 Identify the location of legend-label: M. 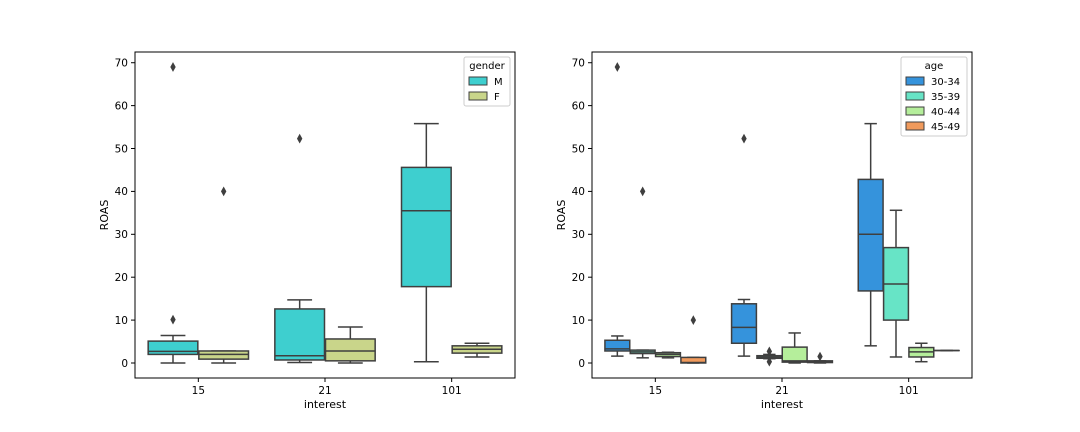
(498, 82).